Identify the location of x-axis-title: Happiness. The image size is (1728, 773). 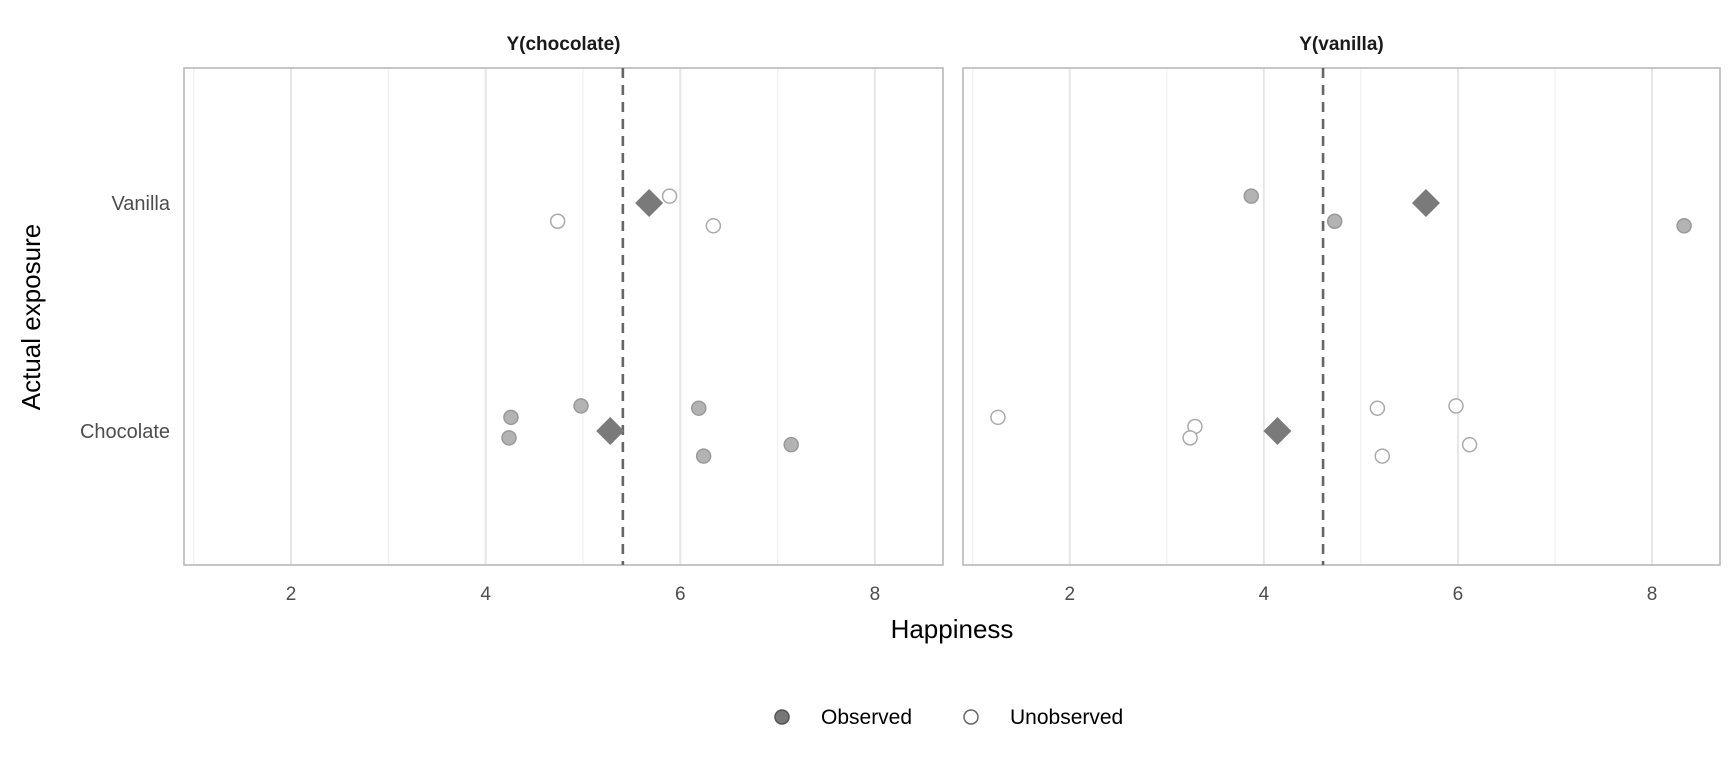
(952, 629).